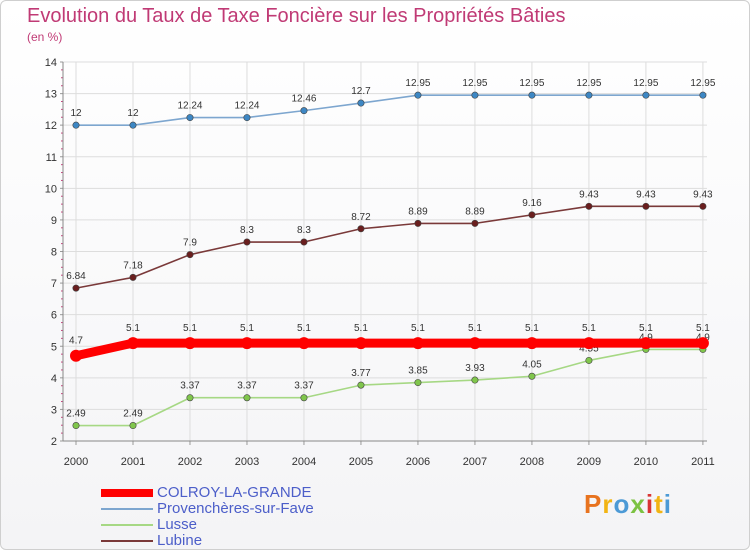 This screenshot has height=550, width=750. What do you see at coordinates (418, 462) in the screenshot?
I see `x-tick-label: 2006` at bounding box center [418, 462].